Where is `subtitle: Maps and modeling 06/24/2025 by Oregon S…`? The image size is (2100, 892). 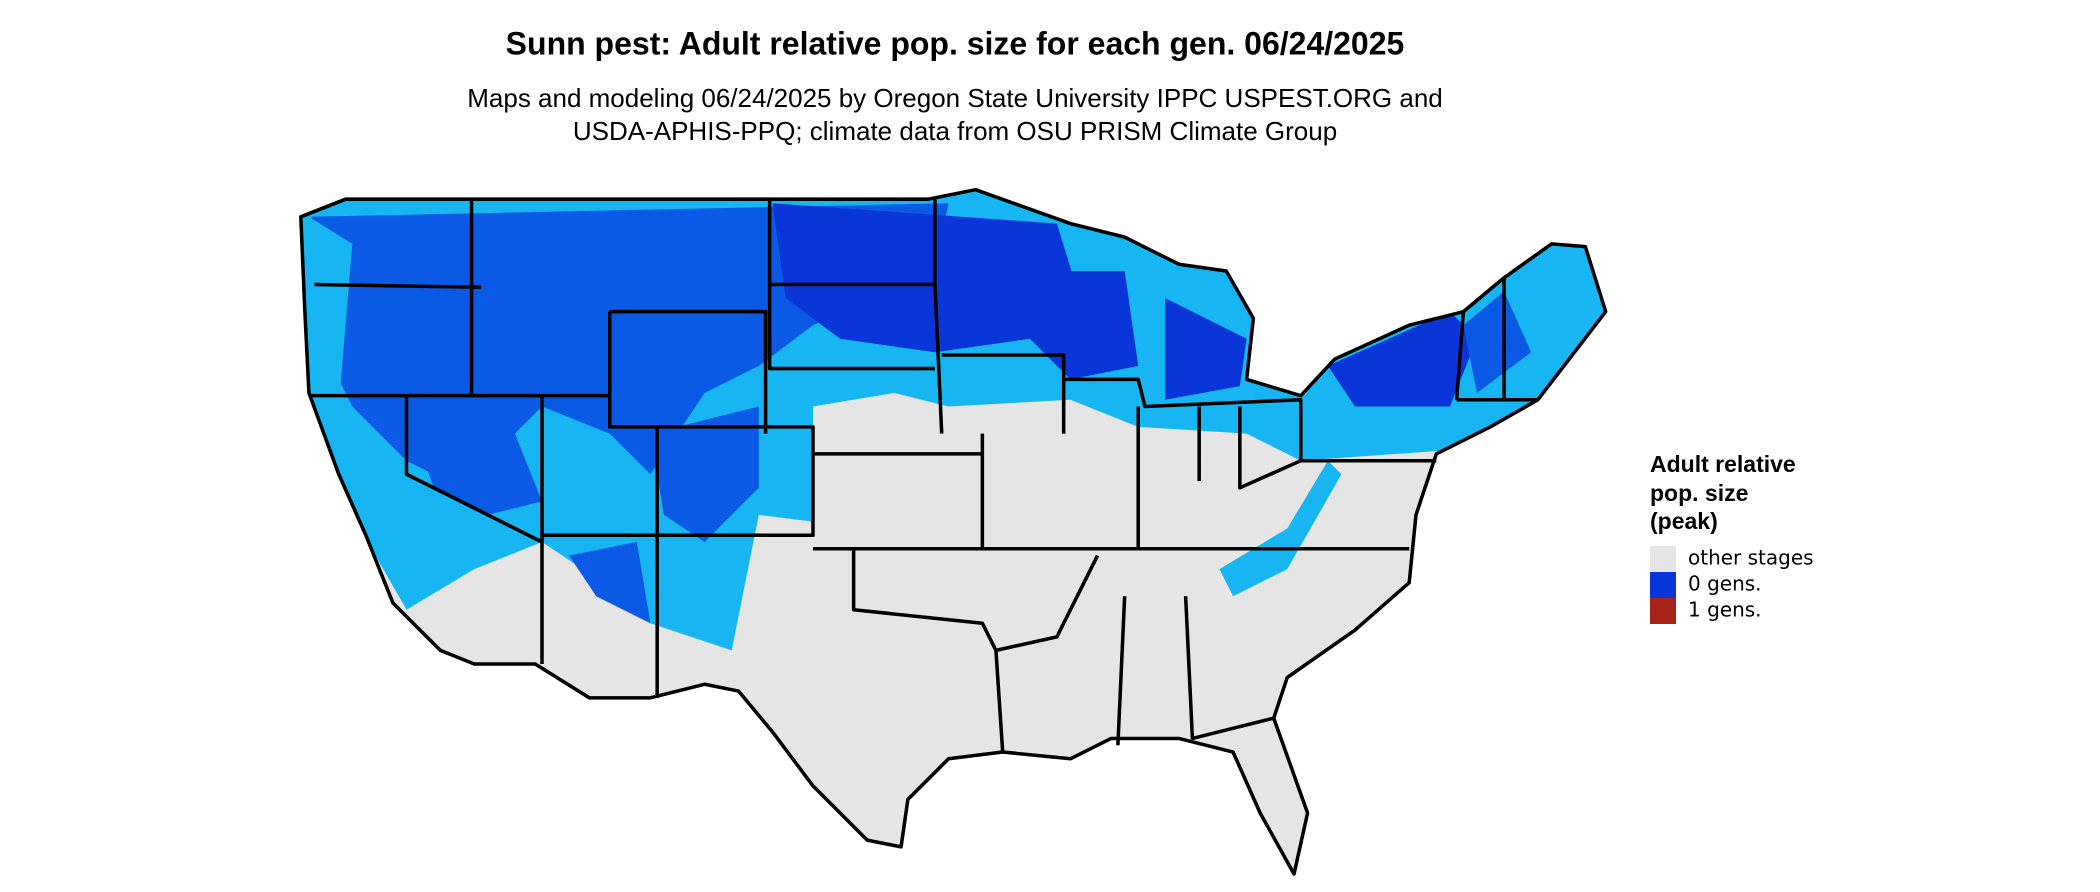
subtitle: Maps and modeling 06/24/2025 by Oregon S… is located at coordinates (955, 98).